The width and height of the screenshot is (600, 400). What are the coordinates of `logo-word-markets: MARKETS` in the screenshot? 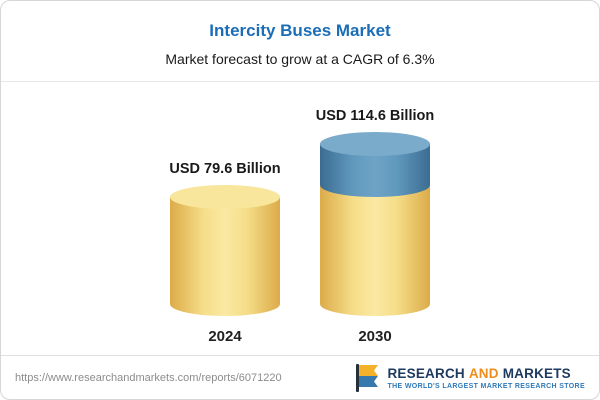 It's located at (536, 373).